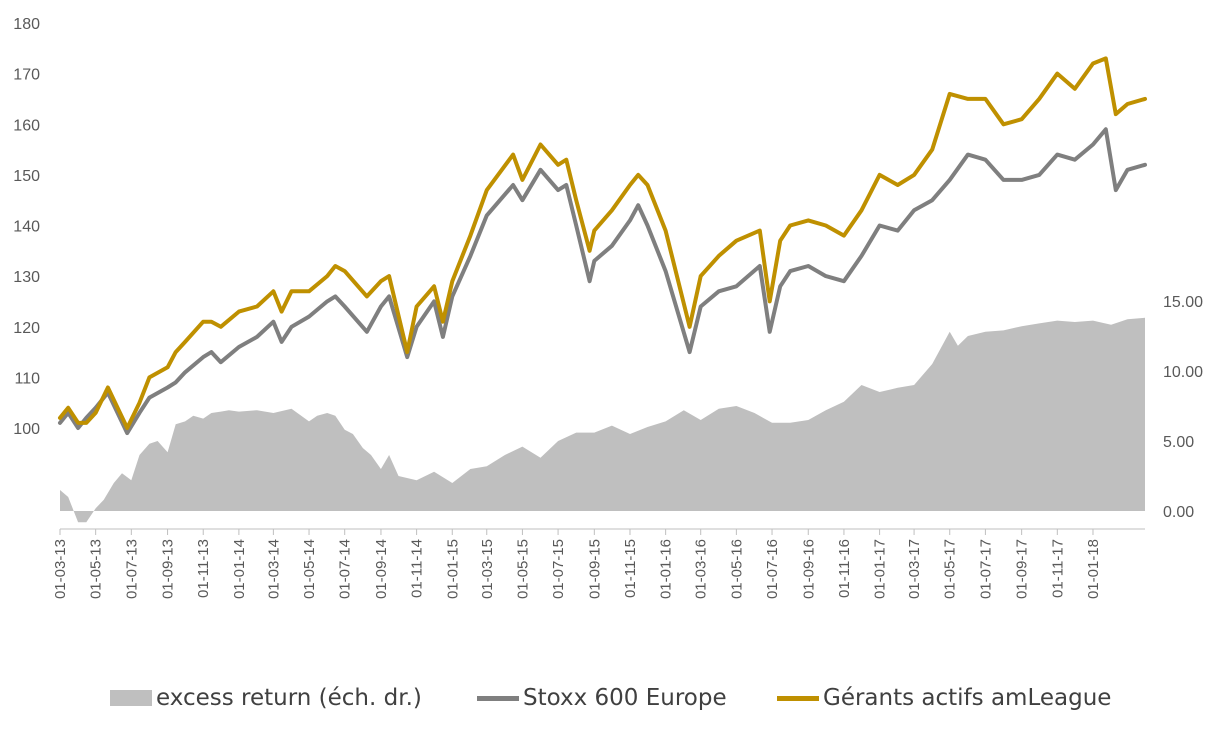 Image resolution: width=1218 pixels, height=735 pixels. Describe the element at coordinates (168, 569) in the screenshot. I see `x-tick-label: 01-09-13` at that location.